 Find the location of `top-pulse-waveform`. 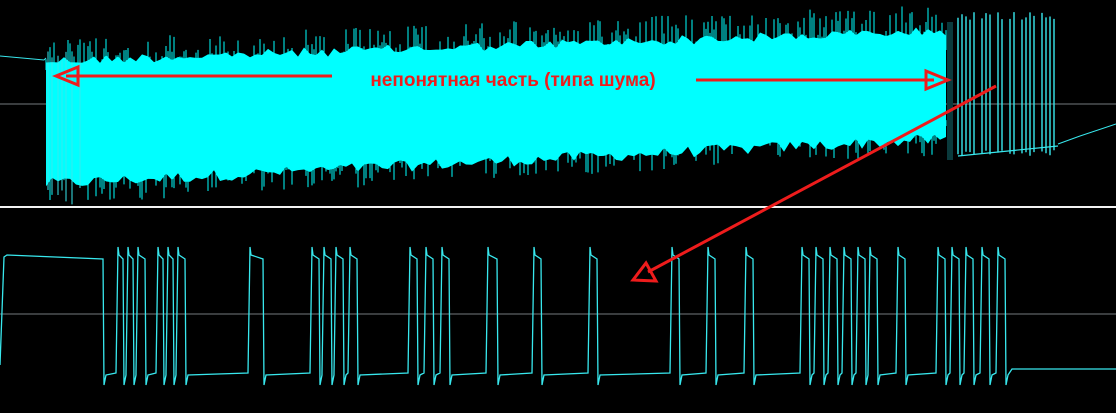

top-pulse-waveform is located at coordinates (1003, 86).